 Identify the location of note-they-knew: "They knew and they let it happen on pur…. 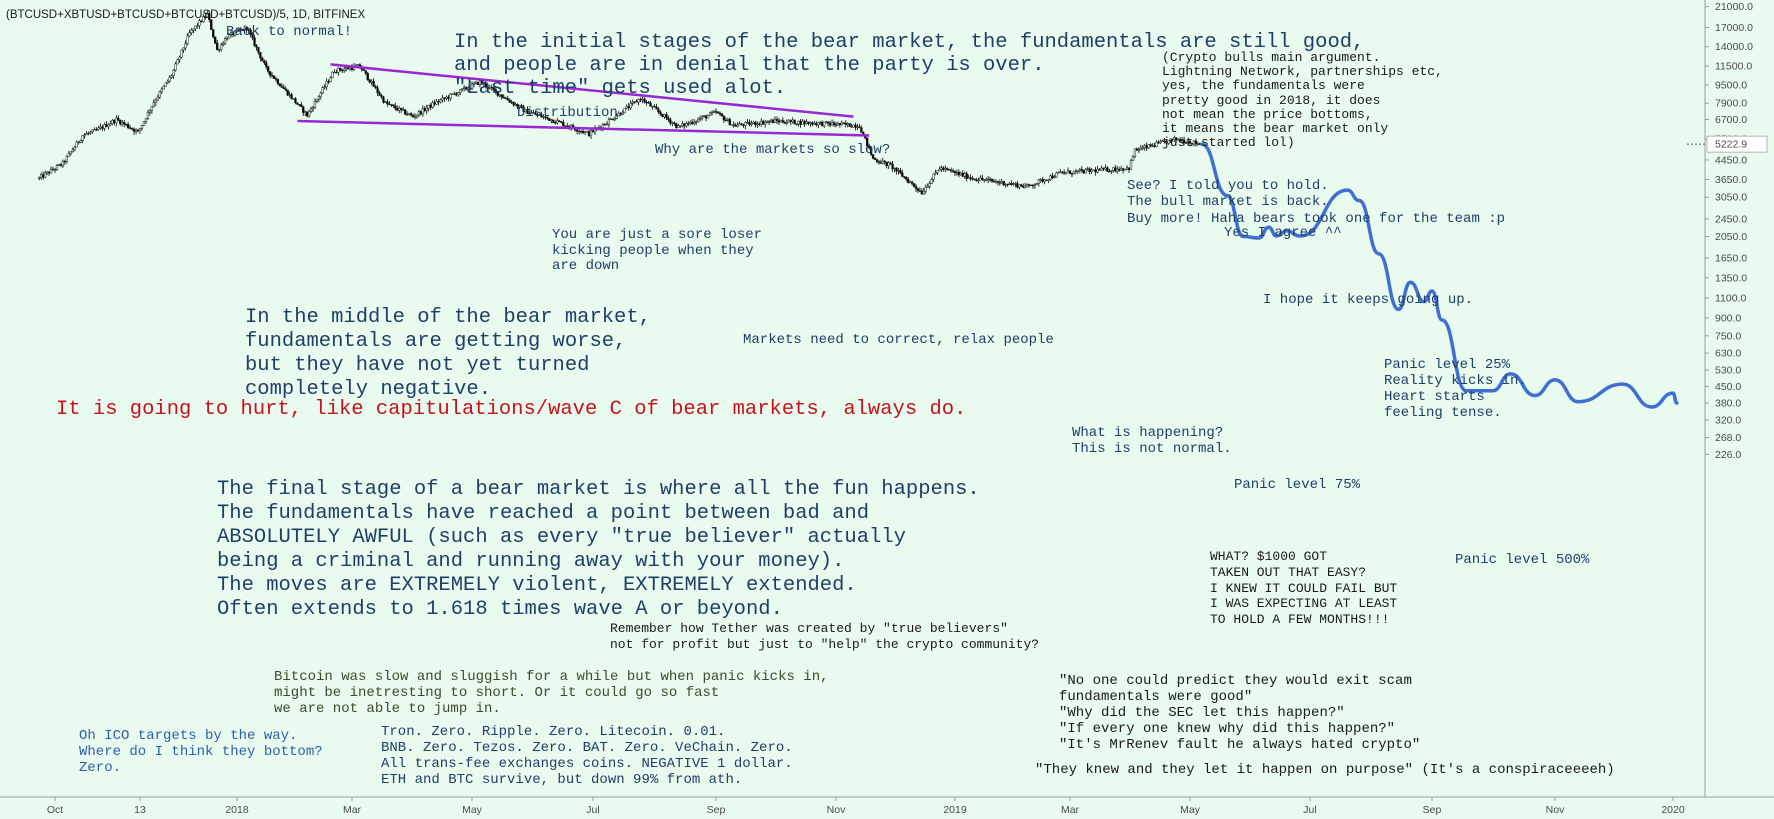
(1325, 770).